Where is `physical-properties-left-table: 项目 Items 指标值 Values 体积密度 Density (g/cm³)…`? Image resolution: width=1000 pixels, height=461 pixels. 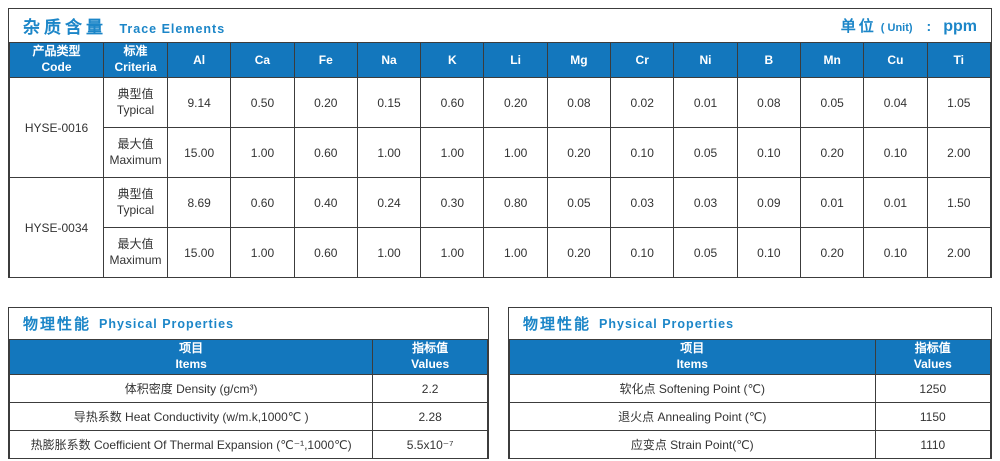 physical-properties-left-table: 项目 Items 指标值 Values 体积密度 Density (g/cm³)… is located at coordinates (248, 398).